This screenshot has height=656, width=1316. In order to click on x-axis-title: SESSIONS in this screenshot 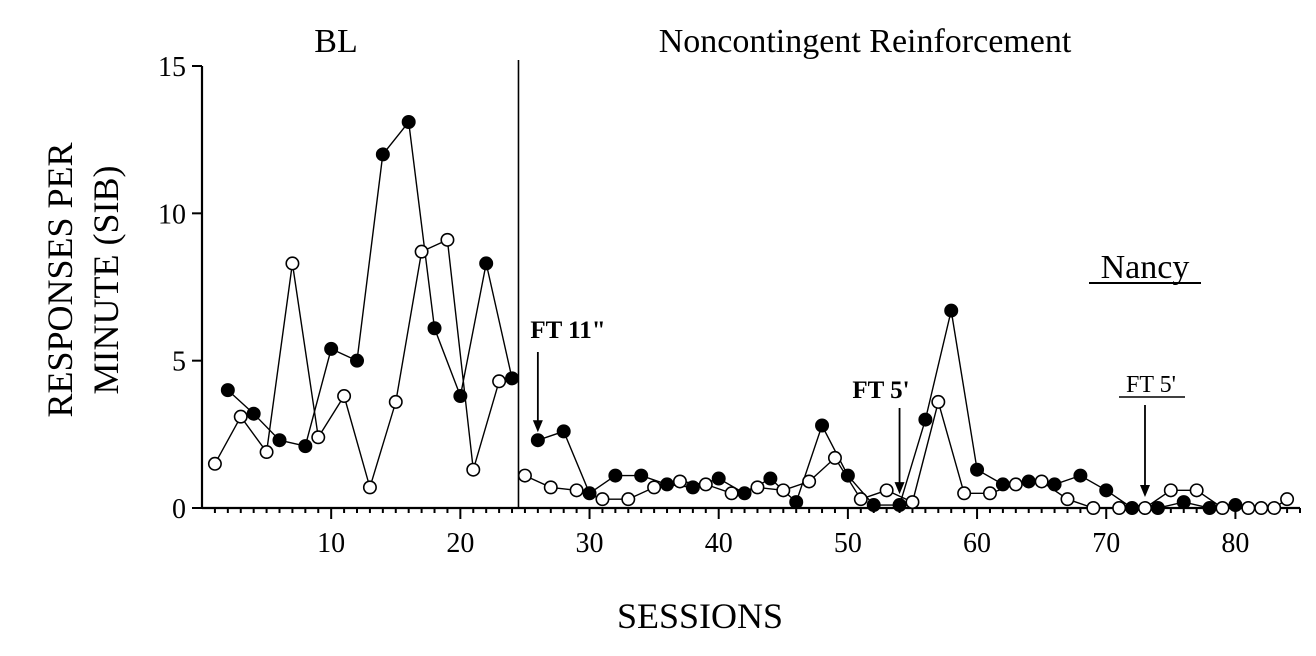, I will do `click(700, 616)`.